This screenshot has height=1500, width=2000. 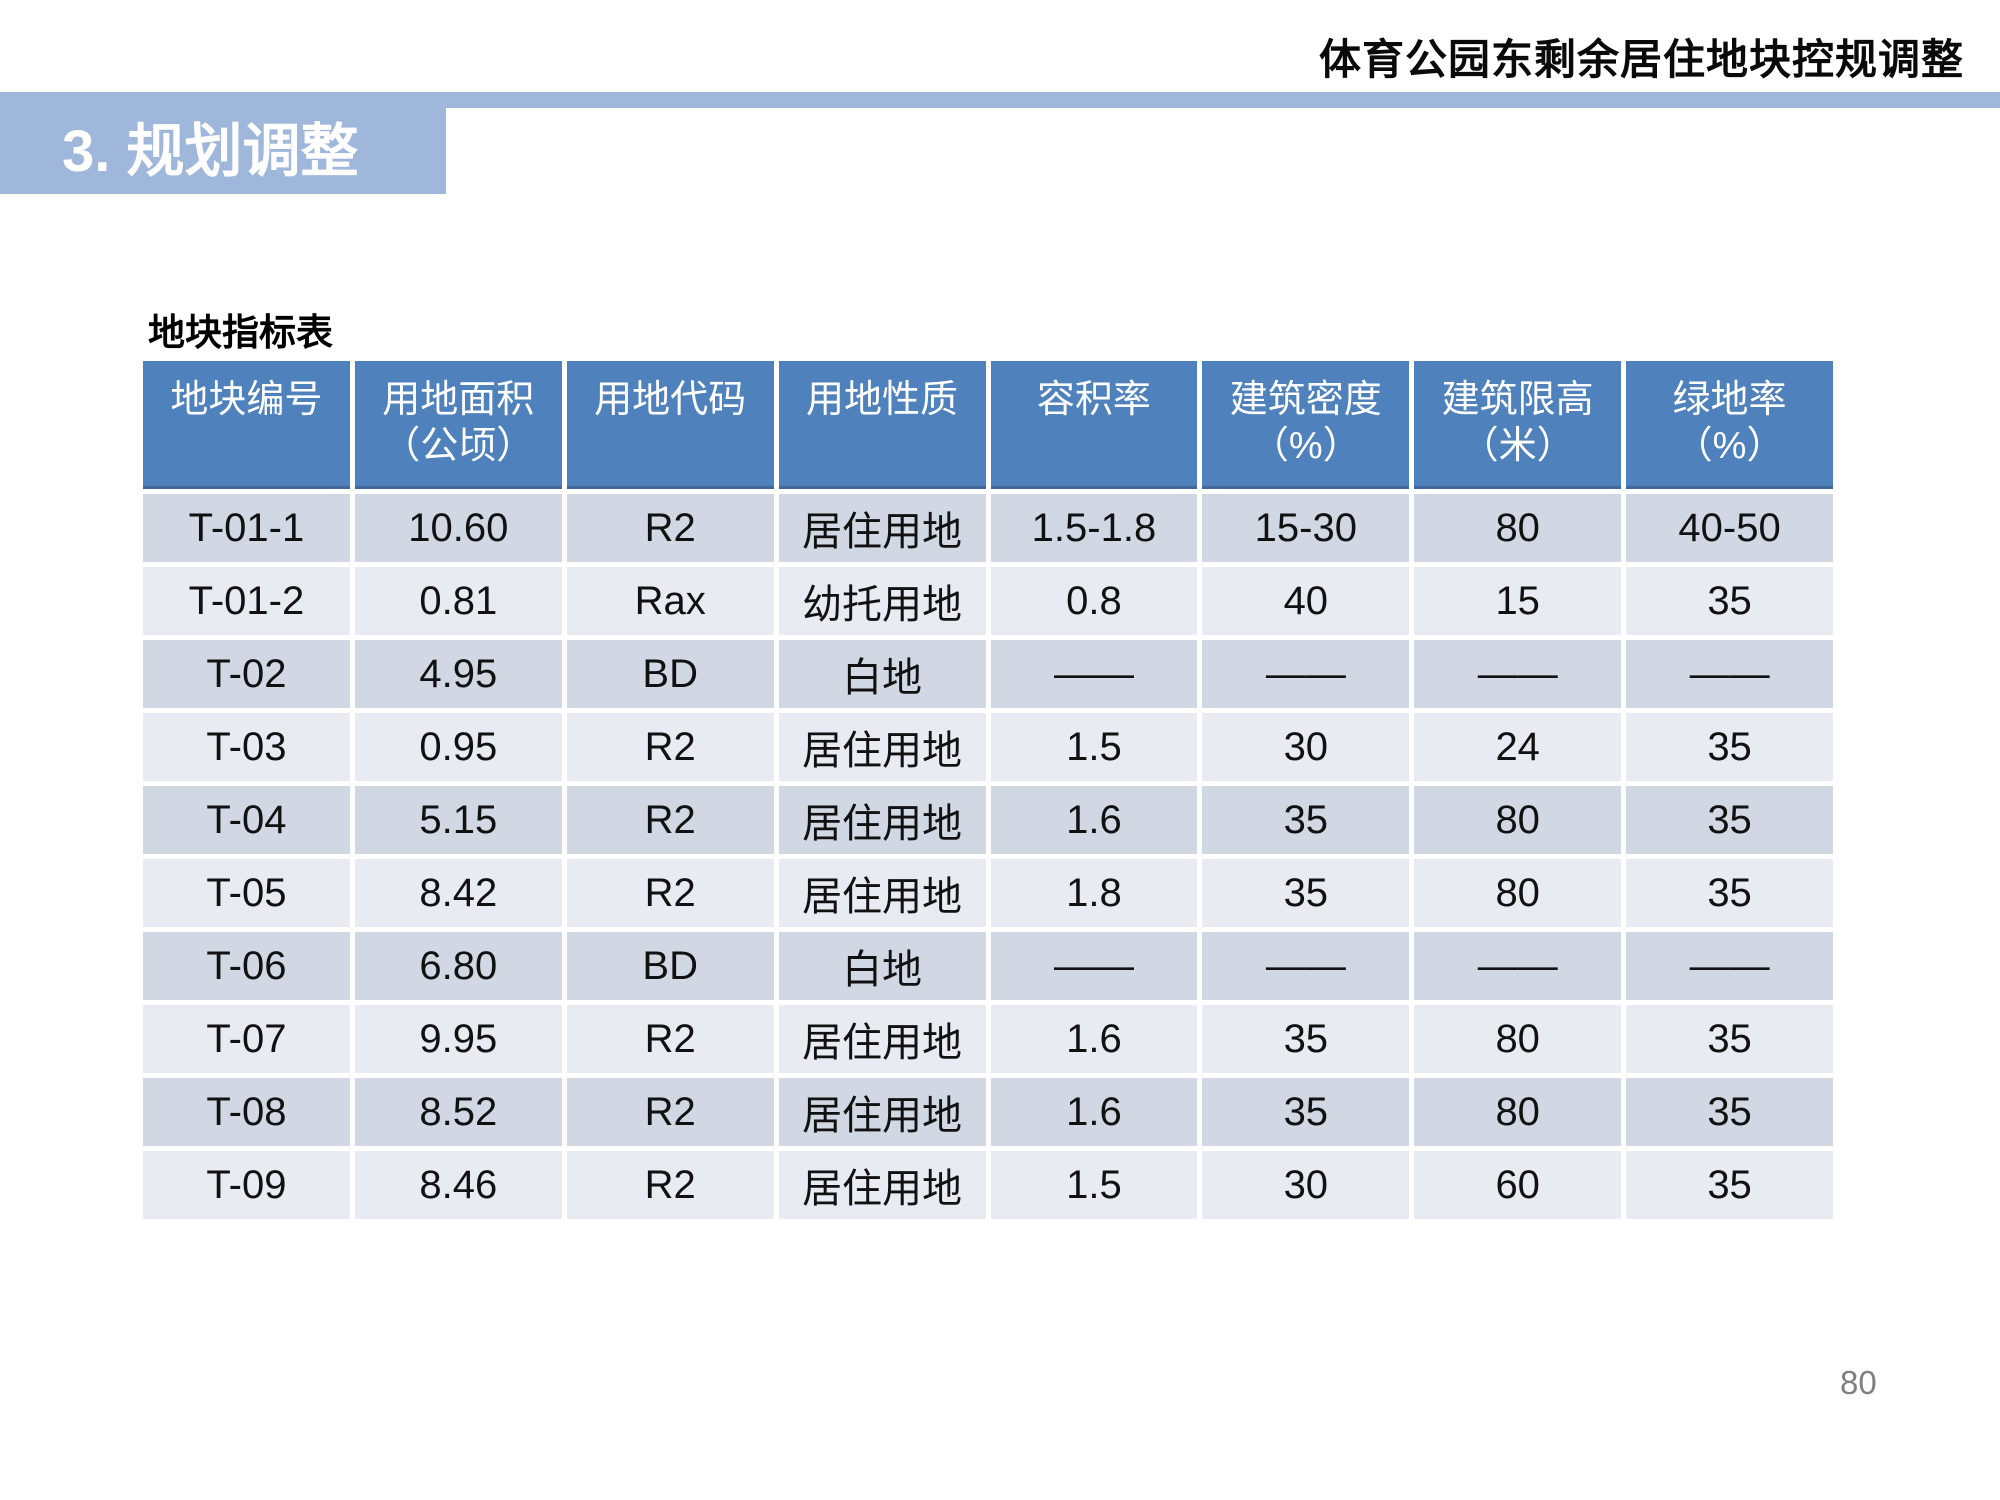 What do you see at coordinates (988, 1039) in the screenshot?
I see `table-row: T-07 9.95 R2 居住用地 1.6 35 80 35` at bounding box center [988, 1039].